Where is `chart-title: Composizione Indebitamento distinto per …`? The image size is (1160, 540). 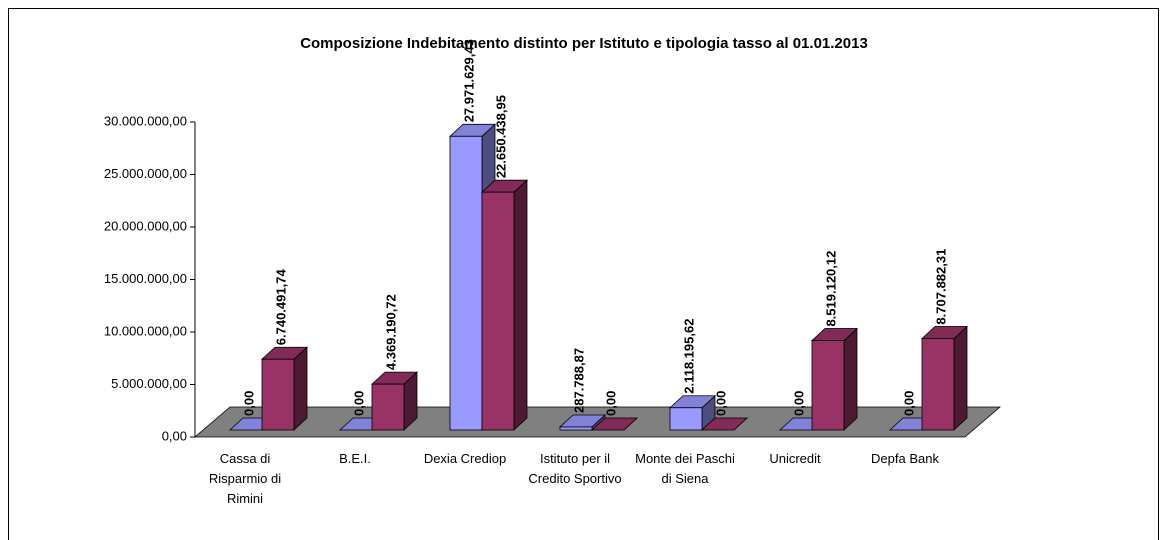
chart-title: Composizione Indebitamento distinto per … is located at coordinates (584, 43).